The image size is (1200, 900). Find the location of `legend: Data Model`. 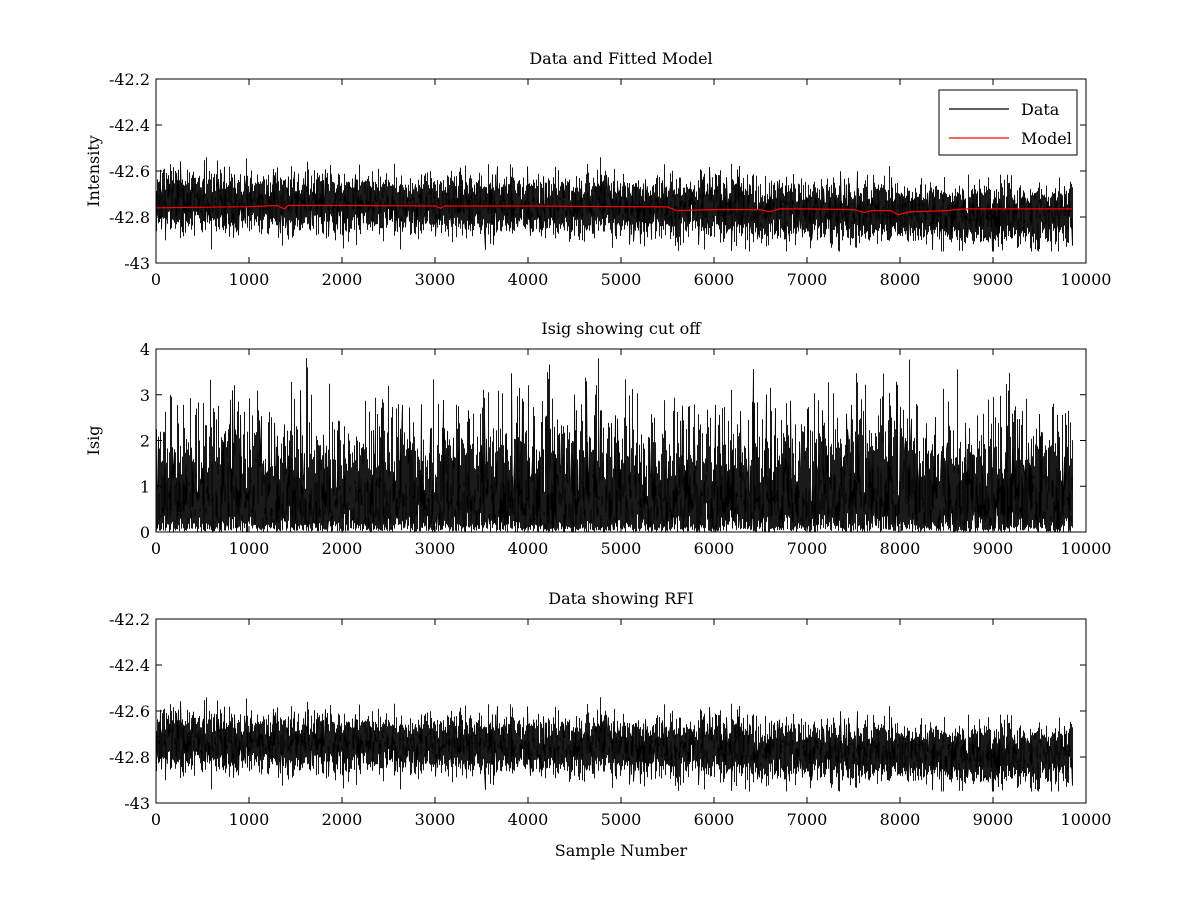

legend: Data Model is located at coordinates (1008, 122).